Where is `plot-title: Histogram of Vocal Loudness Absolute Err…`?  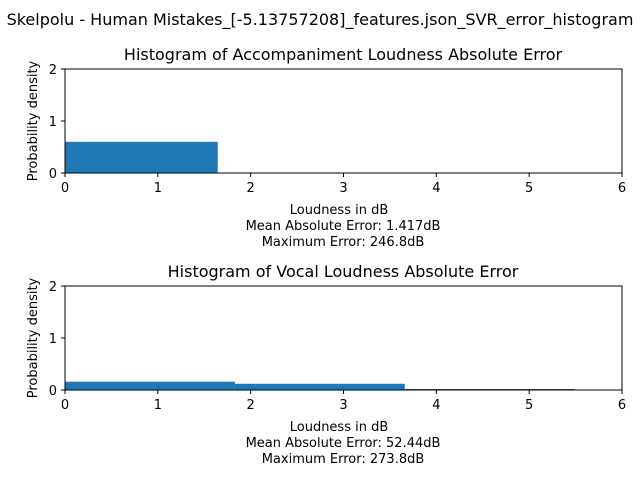
plot-title: Histogram of Vocal Loudness Absolute Err… is located at coordinates (343, 271).